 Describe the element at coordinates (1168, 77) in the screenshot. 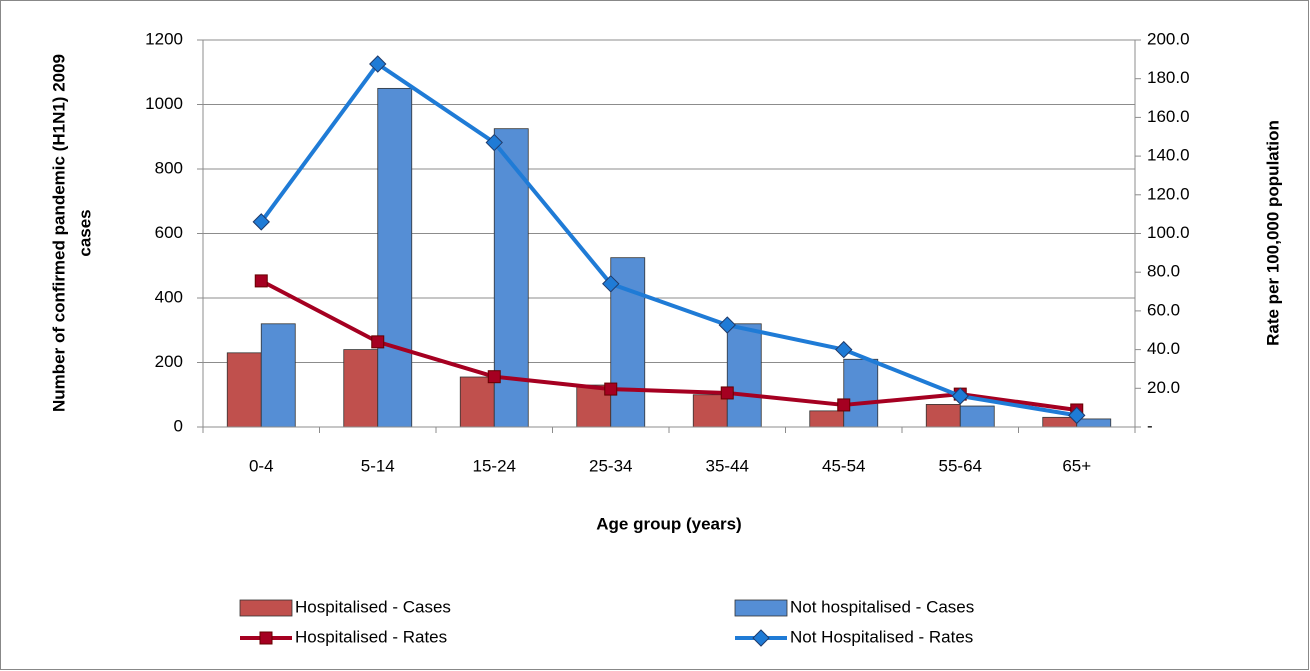

I see `y2-tick-label: 180.0` at that location.